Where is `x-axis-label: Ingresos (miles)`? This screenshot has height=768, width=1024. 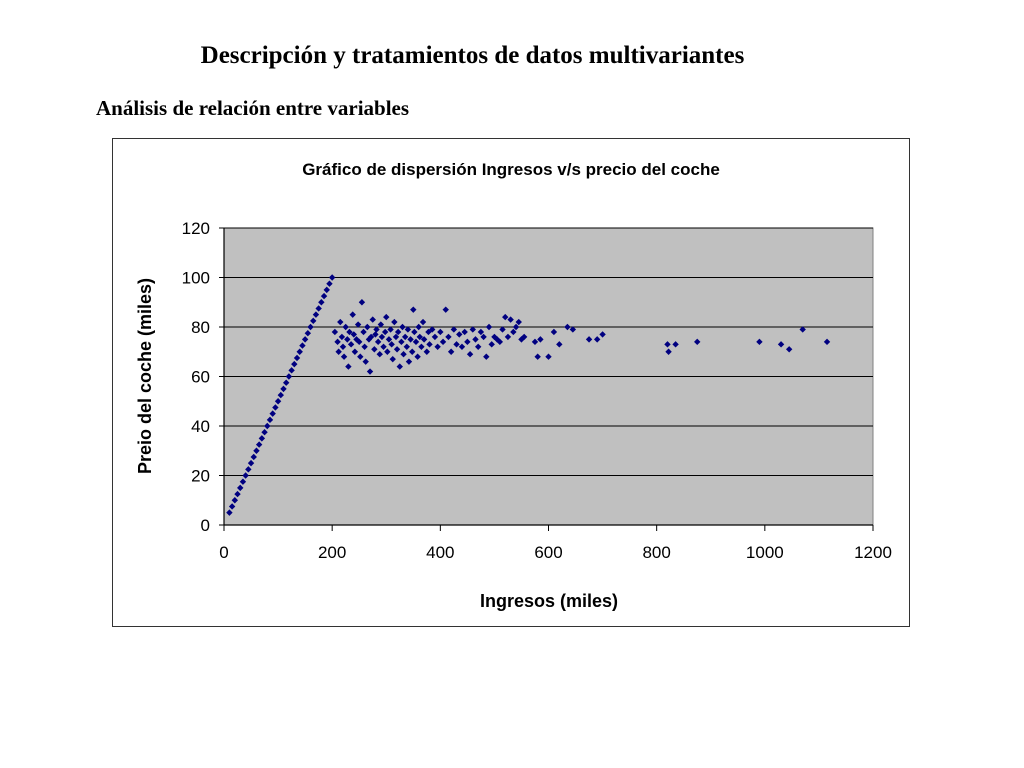 x-axis-label: Ingresos (miles) is located at coordinates (549, 601).